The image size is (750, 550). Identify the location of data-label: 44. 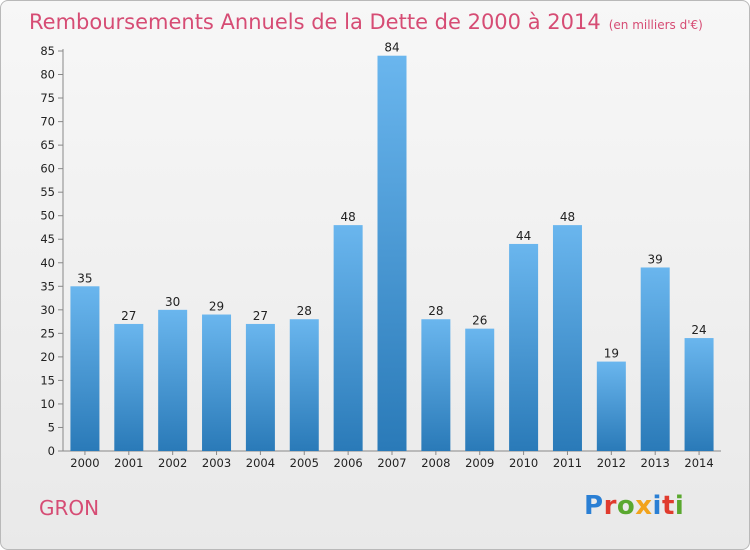
(523, 236).